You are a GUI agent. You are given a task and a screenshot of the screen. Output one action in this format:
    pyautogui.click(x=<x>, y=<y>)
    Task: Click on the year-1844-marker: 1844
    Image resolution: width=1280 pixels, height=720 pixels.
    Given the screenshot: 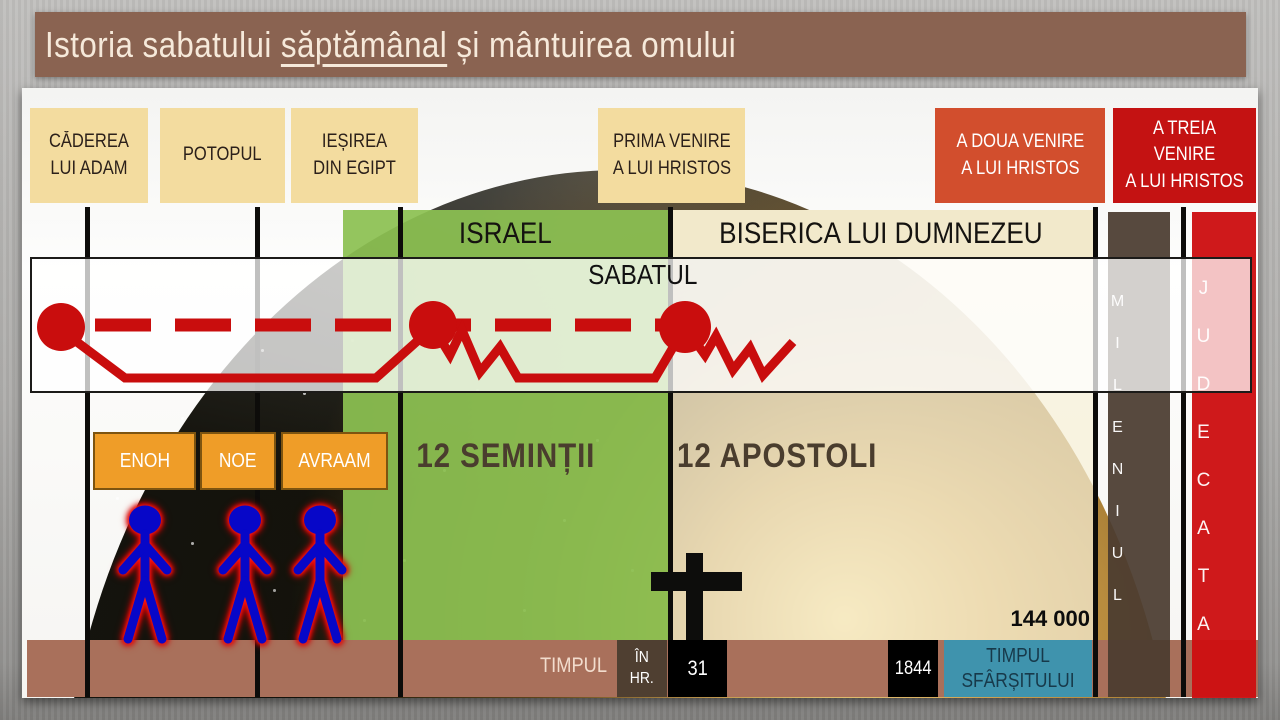 What is the action you would take?
    pyautogui.click(x=913, y=668)
    